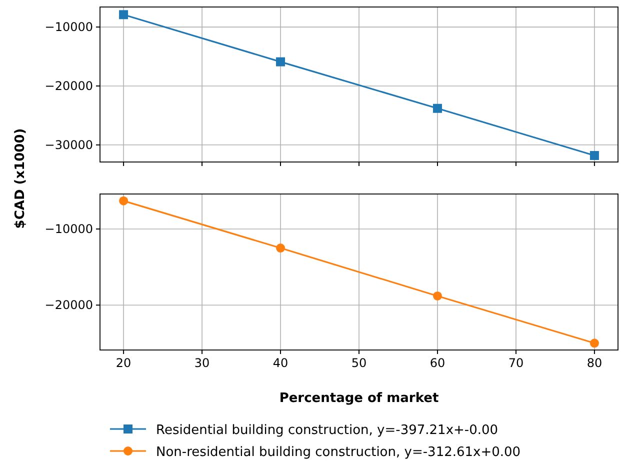  I want to click on legend-label: Non-residential building construction, y=-312.61x+0.00, so click(338, 452).